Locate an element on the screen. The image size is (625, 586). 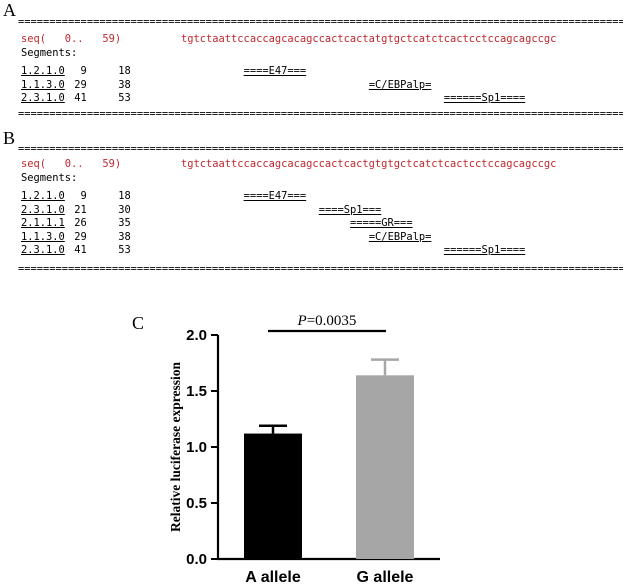
segment-start: 21 is located at coordinates (77, 209).